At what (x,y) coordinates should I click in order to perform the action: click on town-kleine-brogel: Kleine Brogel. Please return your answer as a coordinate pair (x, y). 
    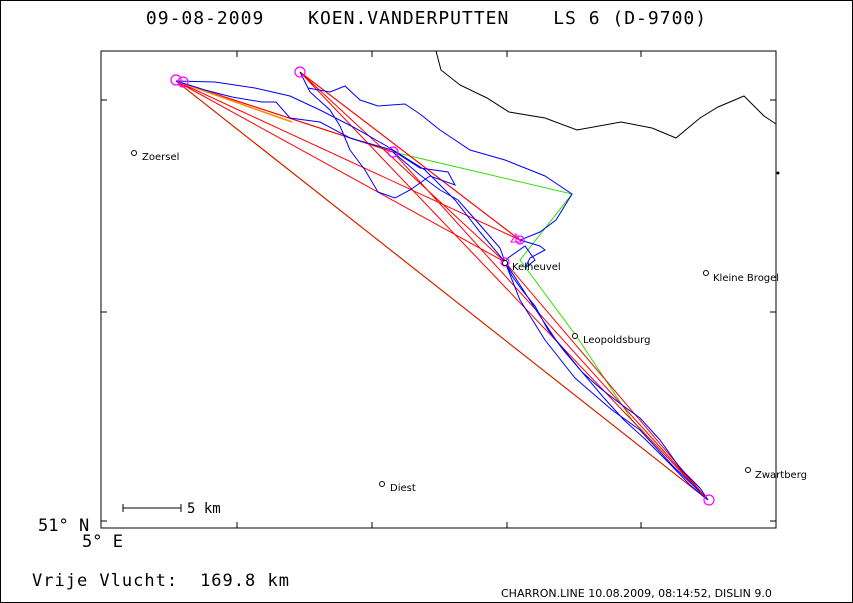
    Looking at the image, I should click on (741, 277).